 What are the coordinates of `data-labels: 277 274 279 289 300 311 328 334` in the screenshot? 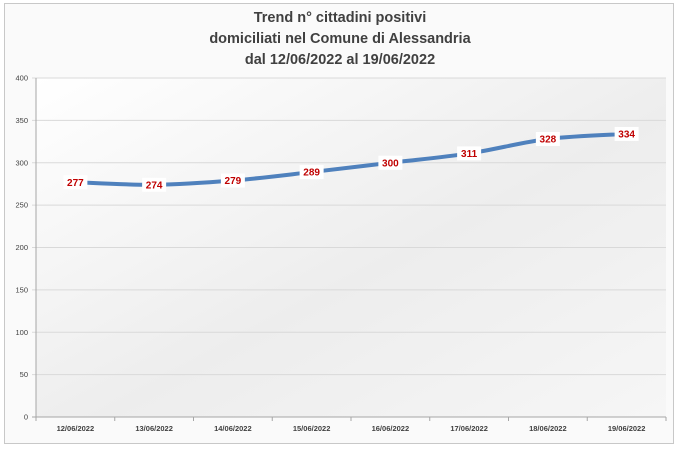 It's located at (351, 159).